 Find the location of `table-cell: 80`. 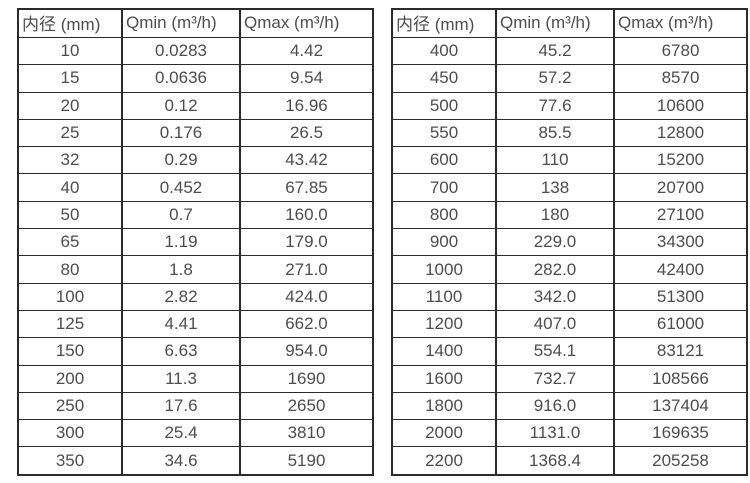

table-cell: 80 is located at coordinates (70, 269).